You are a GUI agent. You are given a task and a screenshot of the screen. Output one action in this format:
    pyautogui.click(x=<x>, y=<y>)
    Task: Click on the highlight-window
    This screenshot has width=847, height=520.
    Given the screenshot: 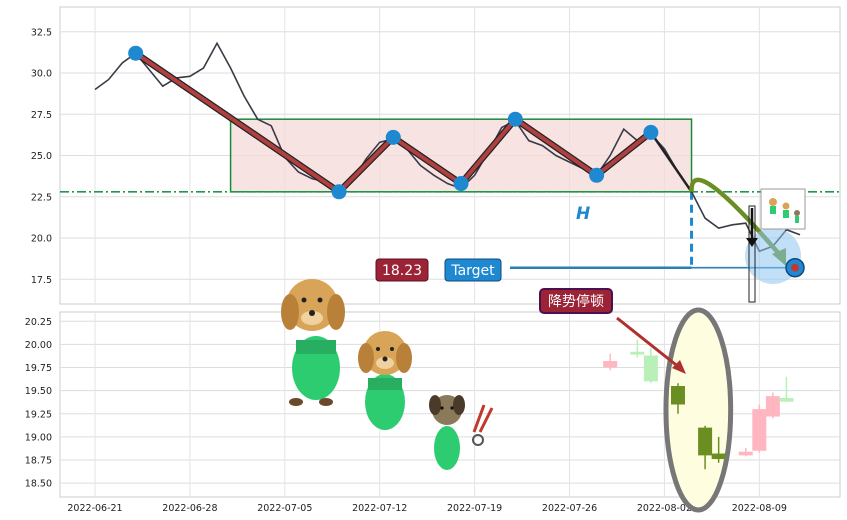 What is the action you would take?
    pyautogui.click(x=698, y=410)
    